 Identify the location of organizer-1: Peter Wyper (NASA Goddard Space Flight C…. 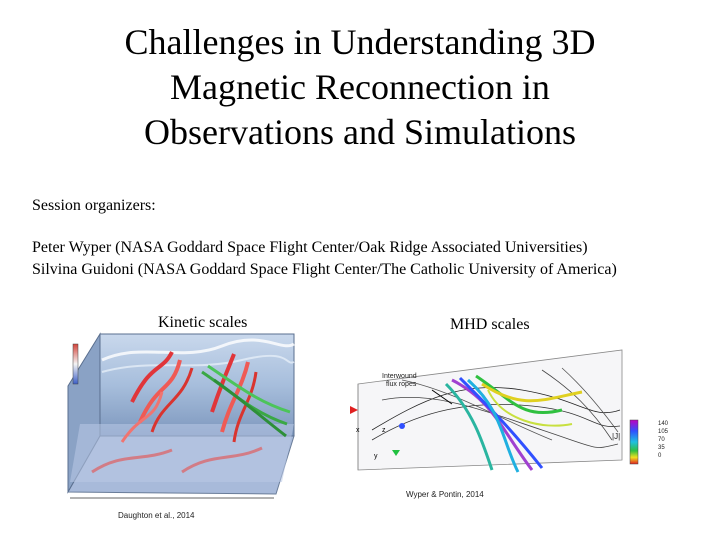
(310, 247).